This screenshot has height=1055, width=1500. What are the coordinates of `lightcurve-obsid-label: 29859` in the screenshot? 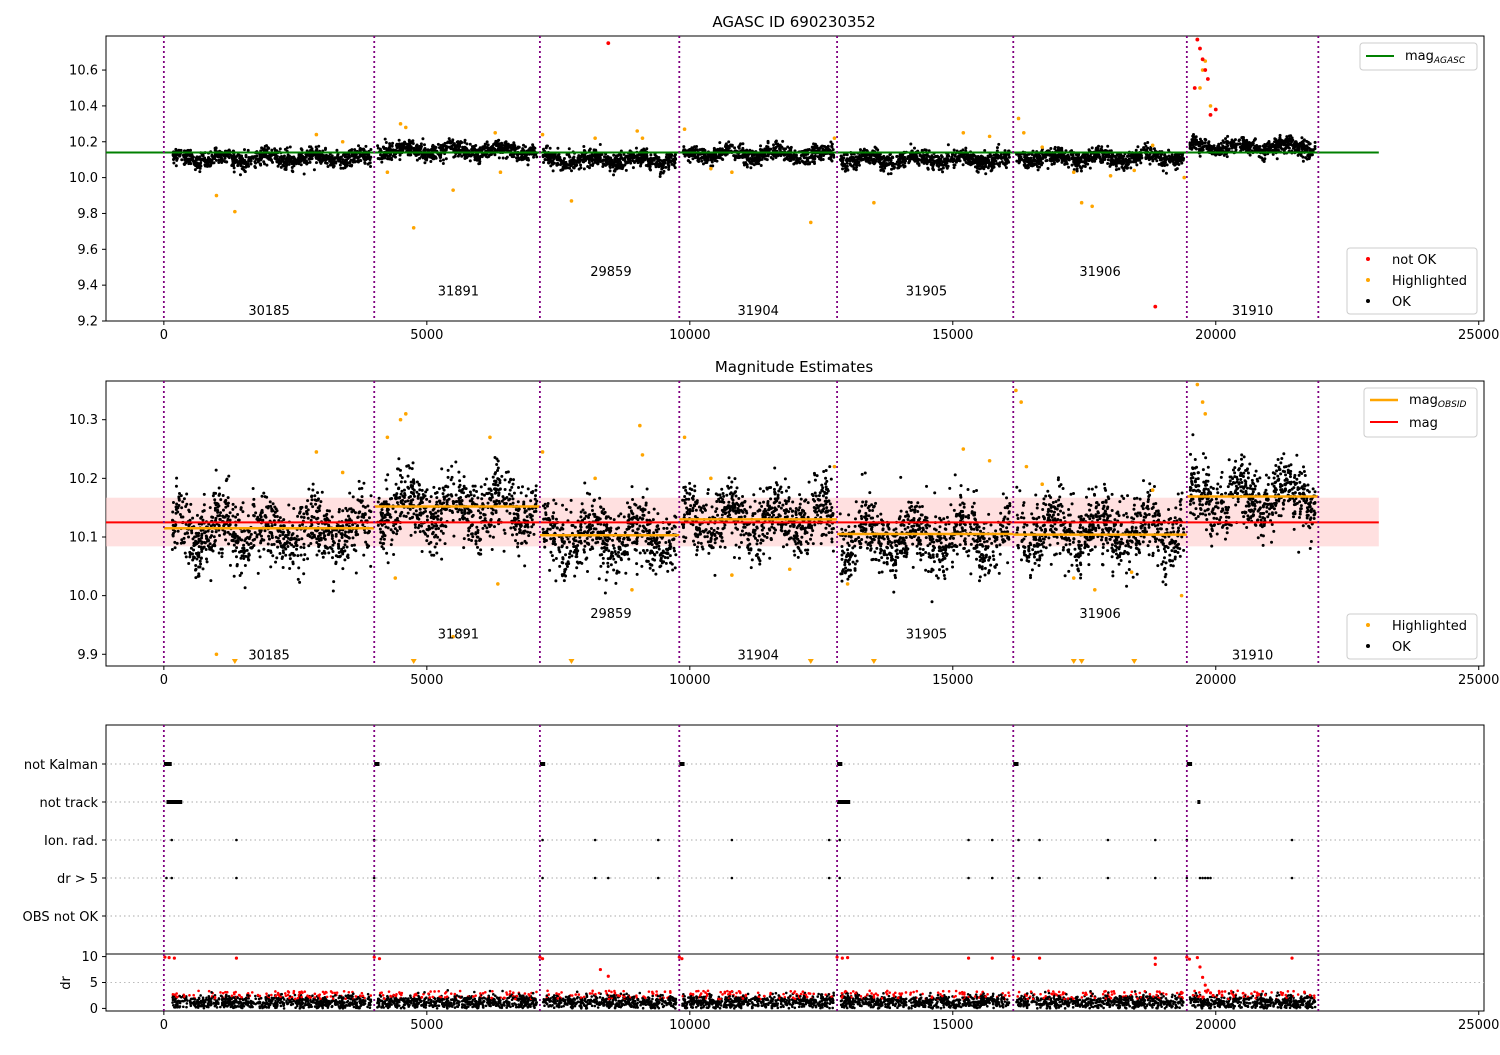 It's located at (610, 272).